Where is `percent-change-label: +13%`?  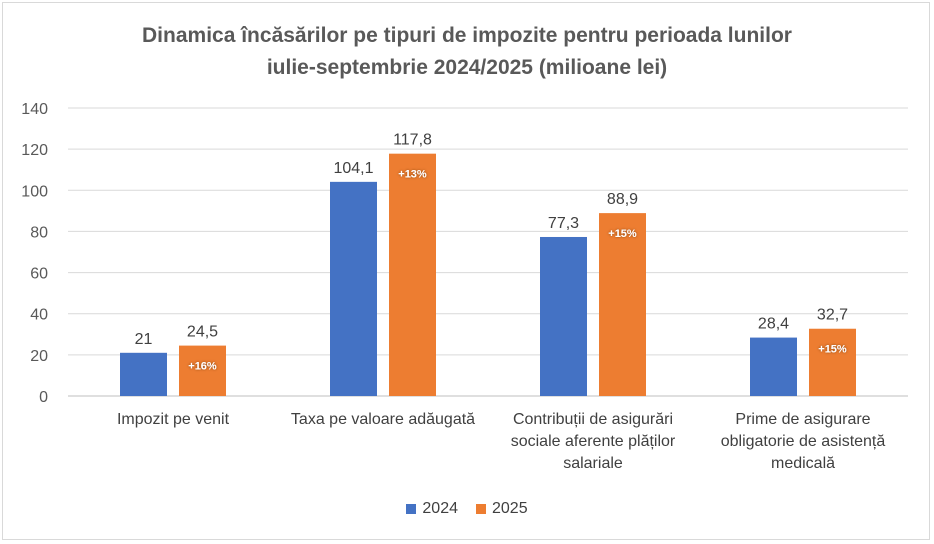 percent-change-label: +13% is located at coordinates (412, 175).